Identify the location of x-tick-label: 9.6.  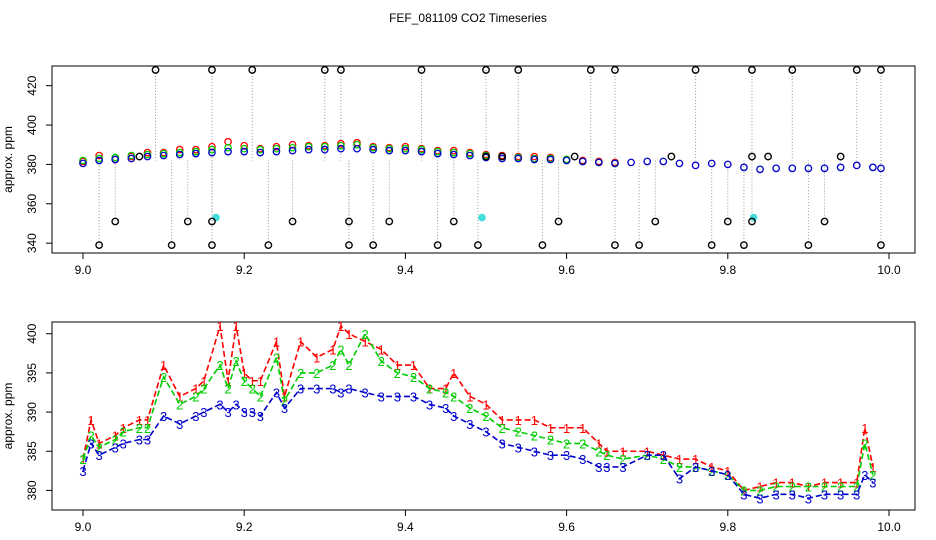
(566, 527).